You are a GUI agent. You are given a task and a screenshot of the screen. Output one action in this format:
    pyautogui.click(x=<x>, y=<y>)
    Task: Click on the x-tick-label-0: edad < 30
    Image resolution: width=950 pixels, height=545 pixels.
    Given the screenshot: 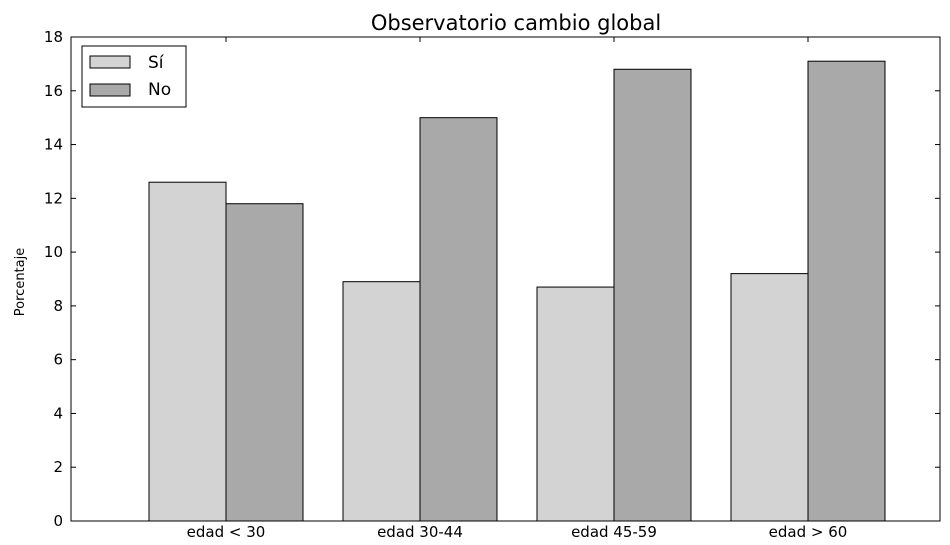 What is the action you would take?
    pyautogui.click(x=226, y=532)
    